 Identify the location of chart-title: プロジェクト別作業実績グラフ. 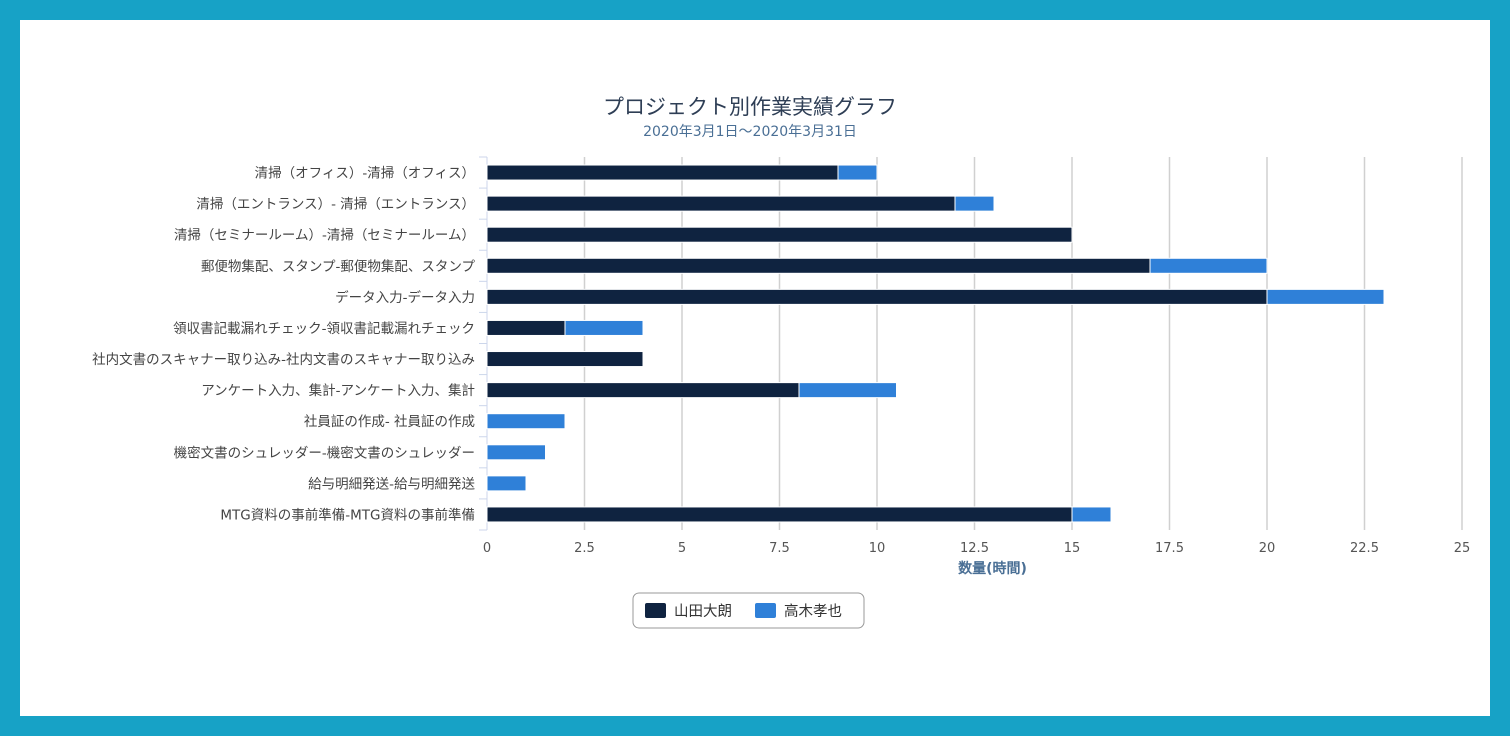
(750, 107).